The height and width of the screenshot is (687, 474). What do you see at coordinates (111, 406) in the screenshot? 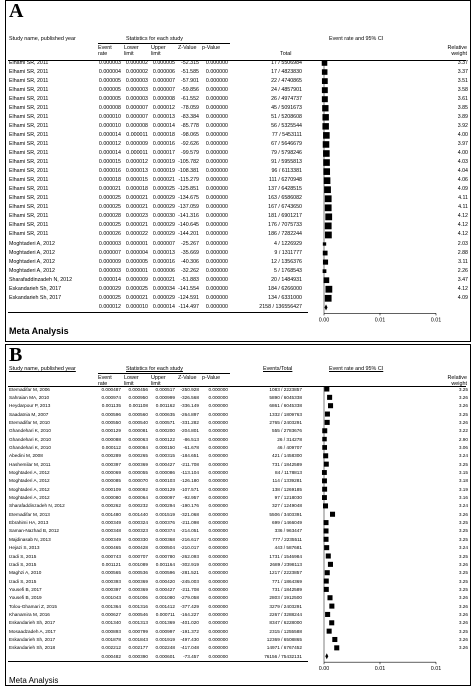
I see `event-rate: 0.001135` at bounding box center [111, 406].